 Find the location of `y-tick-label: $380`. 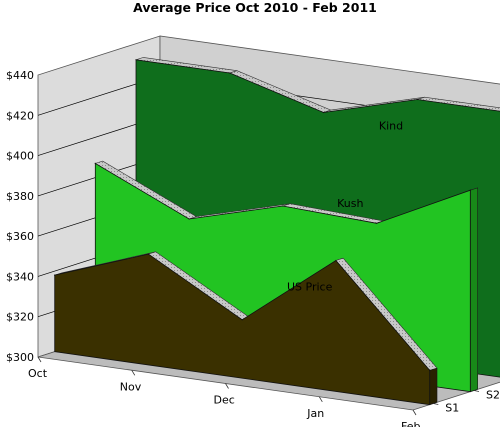

y-tick-label: $380 is located at coordinates (20, 196).